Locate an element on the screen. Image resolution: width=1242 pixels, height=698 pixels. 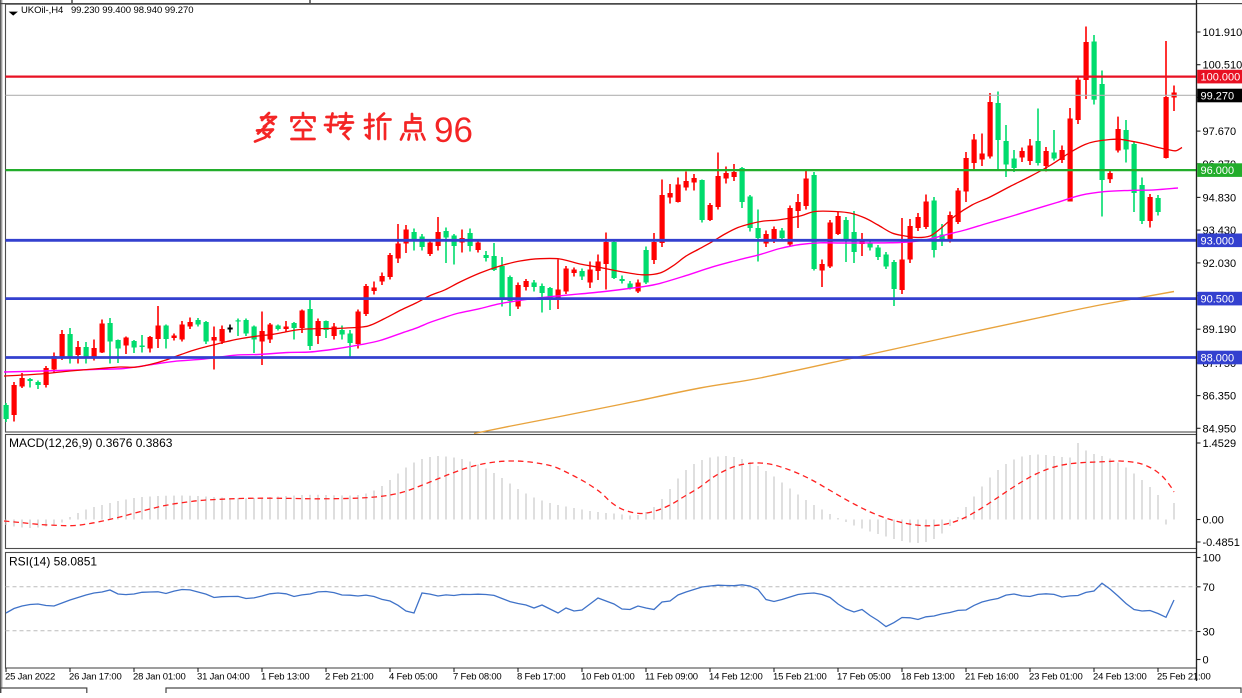
svg-text: 18 Feb 13:00 is located at coordinates (928, 677).